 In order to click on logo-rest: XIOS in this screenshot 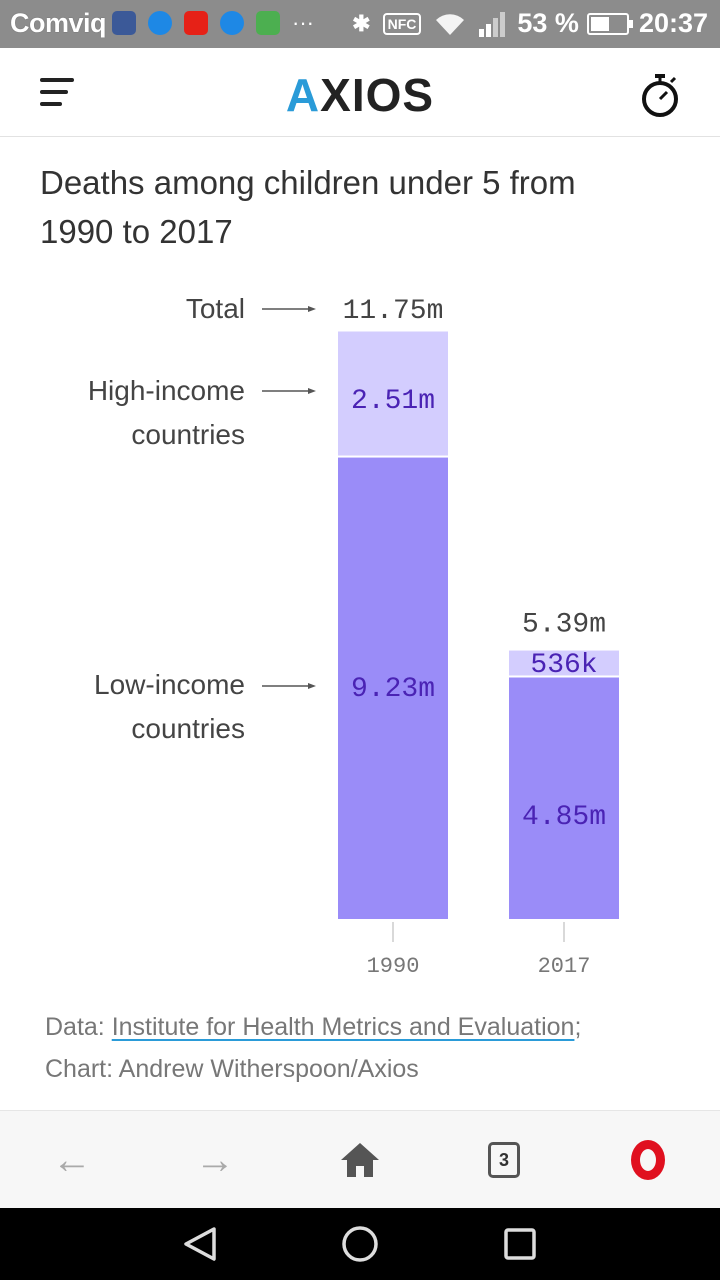, I will do `click(377, 95)`.